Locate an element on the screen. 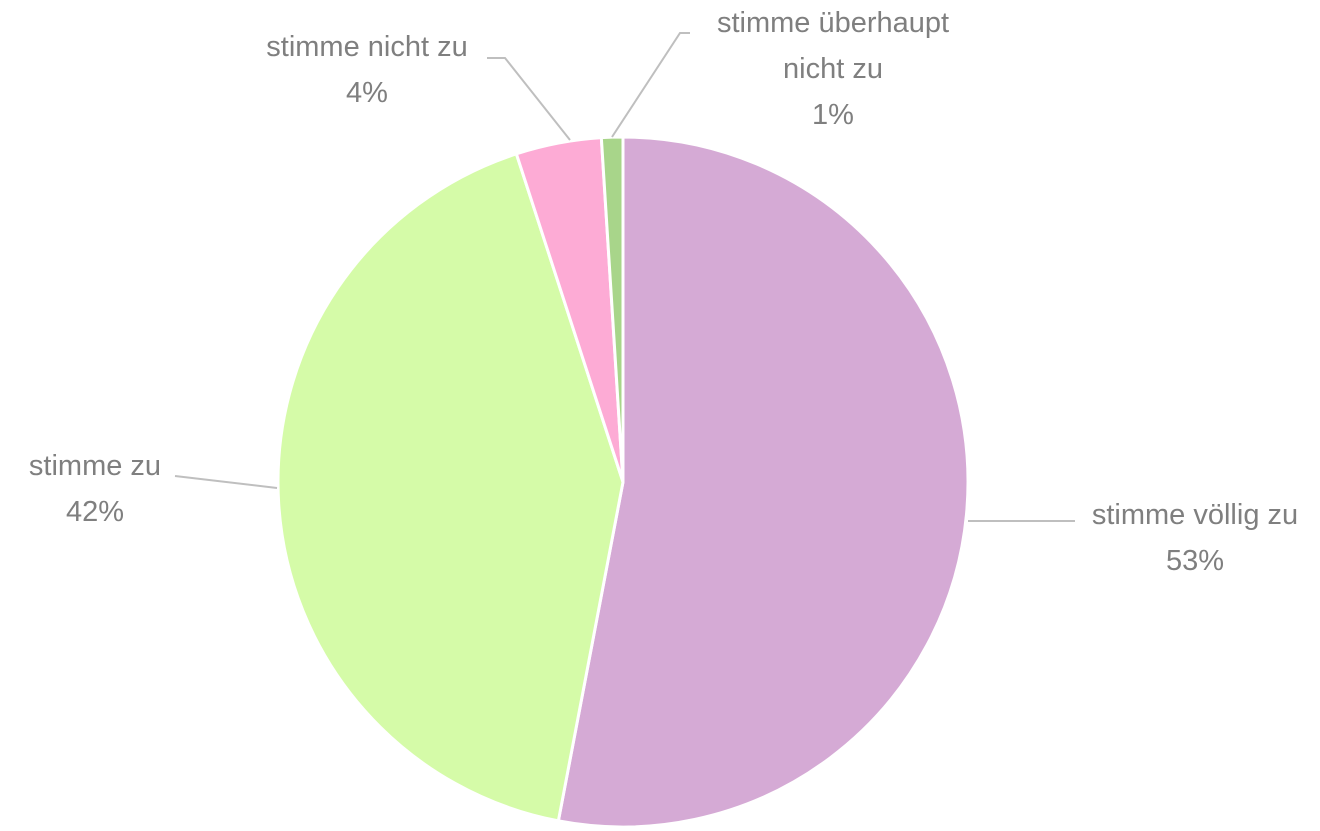  data-label: stimme überhaupt nicht zu 1% is located at coordinates (833, 69).